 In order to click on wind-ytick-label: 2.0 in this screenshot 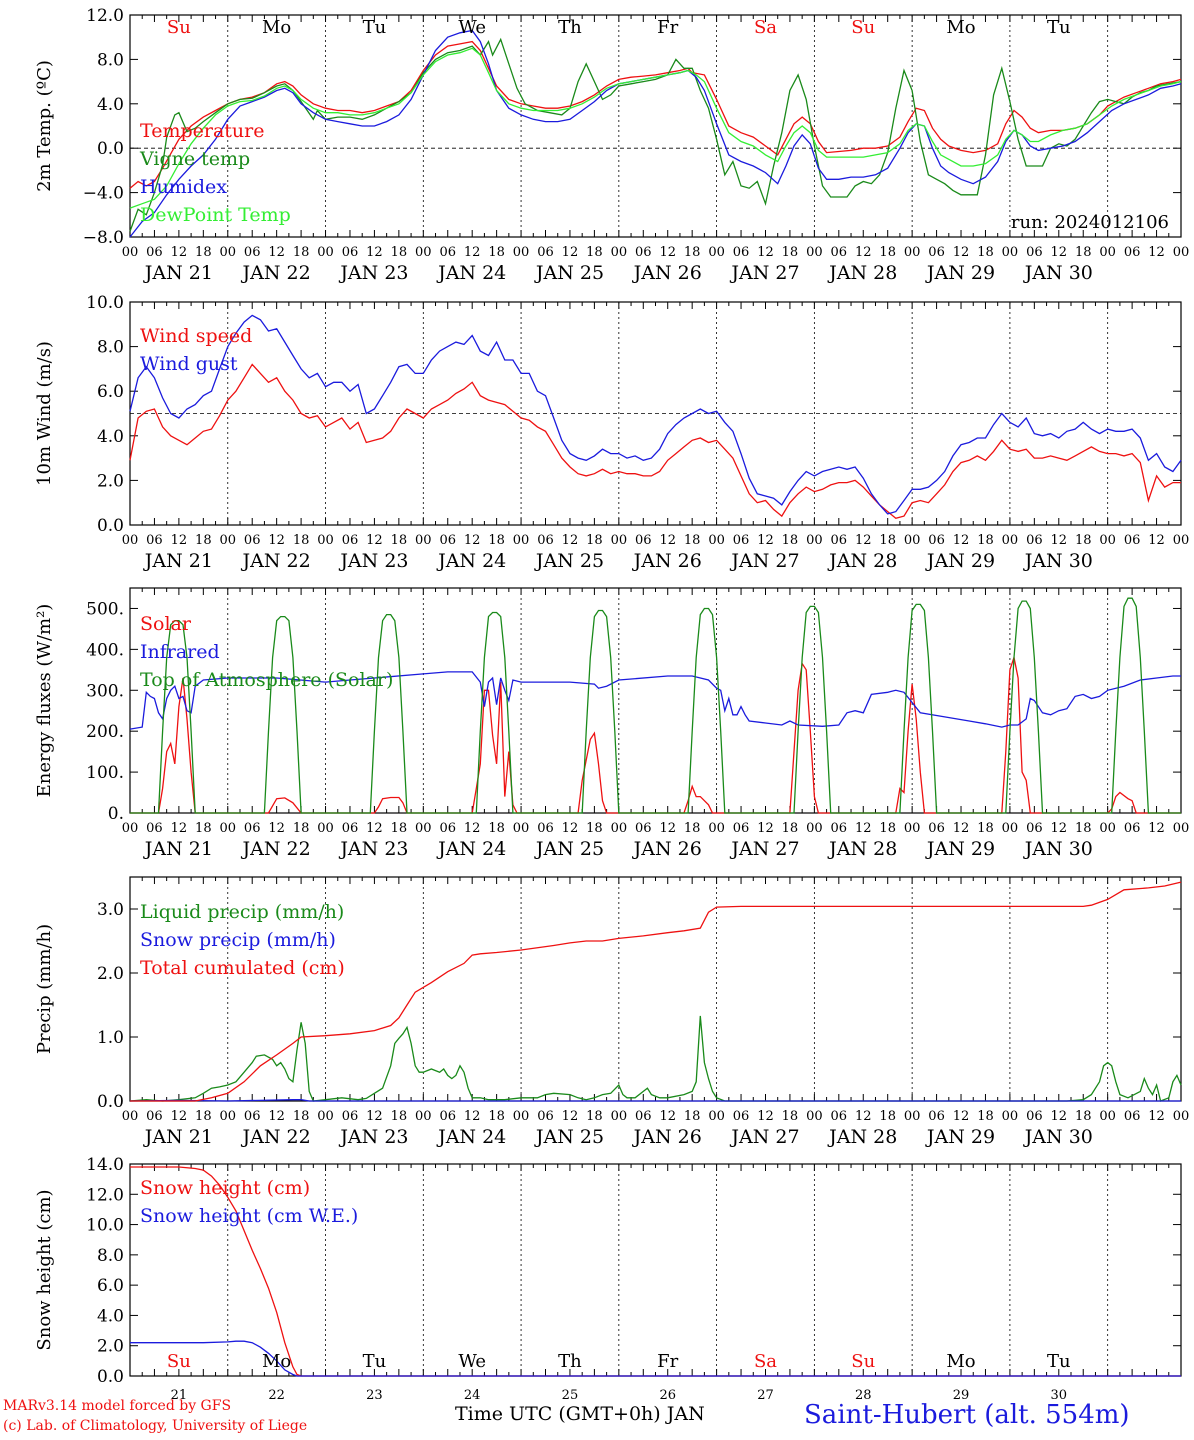, I will do `click(110, 481)`.